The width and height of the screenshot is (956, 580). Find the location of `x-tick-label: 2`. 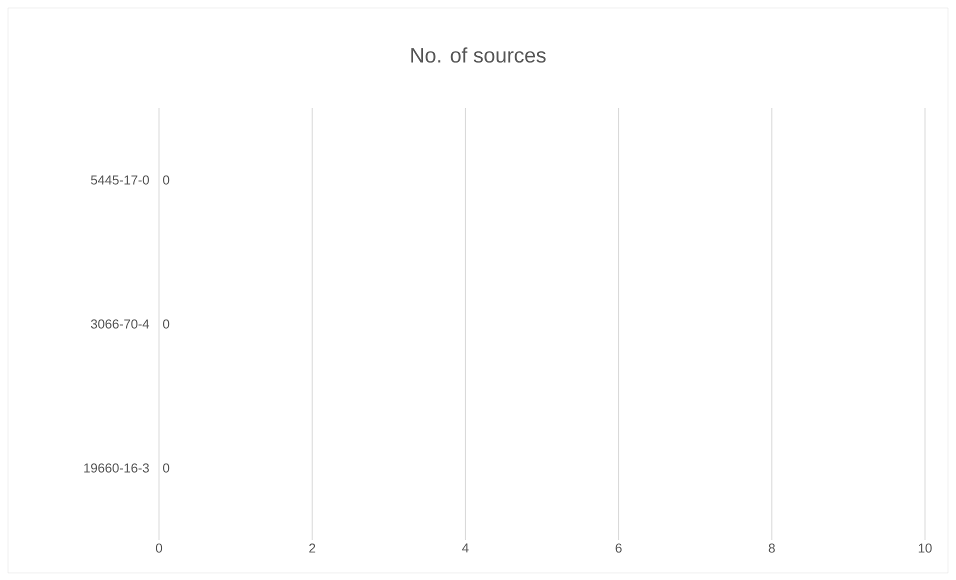

x-tick-label: 2 is located at coordinates (312, 548).